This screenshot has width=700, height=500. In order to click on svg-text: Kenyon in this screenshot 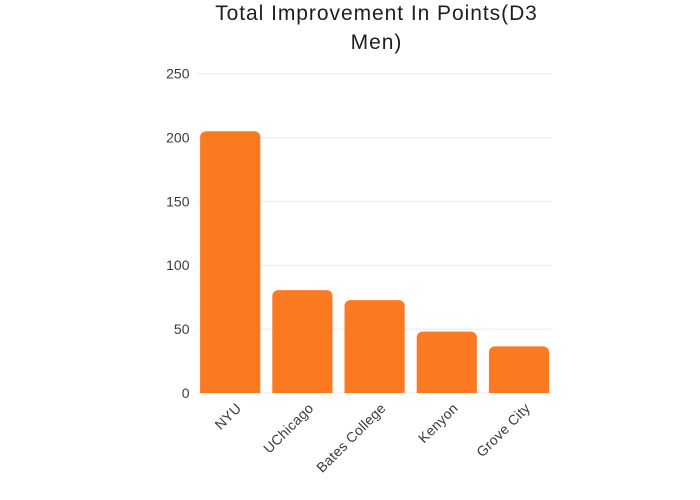, I will do `click(438, 423)`.